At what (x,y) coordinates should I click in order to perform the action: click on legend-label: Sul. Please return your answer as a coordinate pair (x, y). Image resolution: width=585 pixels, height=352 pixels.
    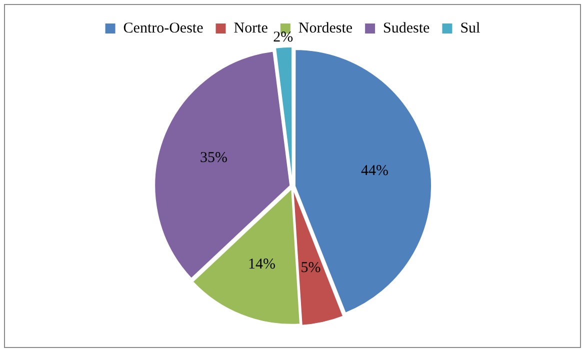
    Looking at the image, I should click on (470, 28).